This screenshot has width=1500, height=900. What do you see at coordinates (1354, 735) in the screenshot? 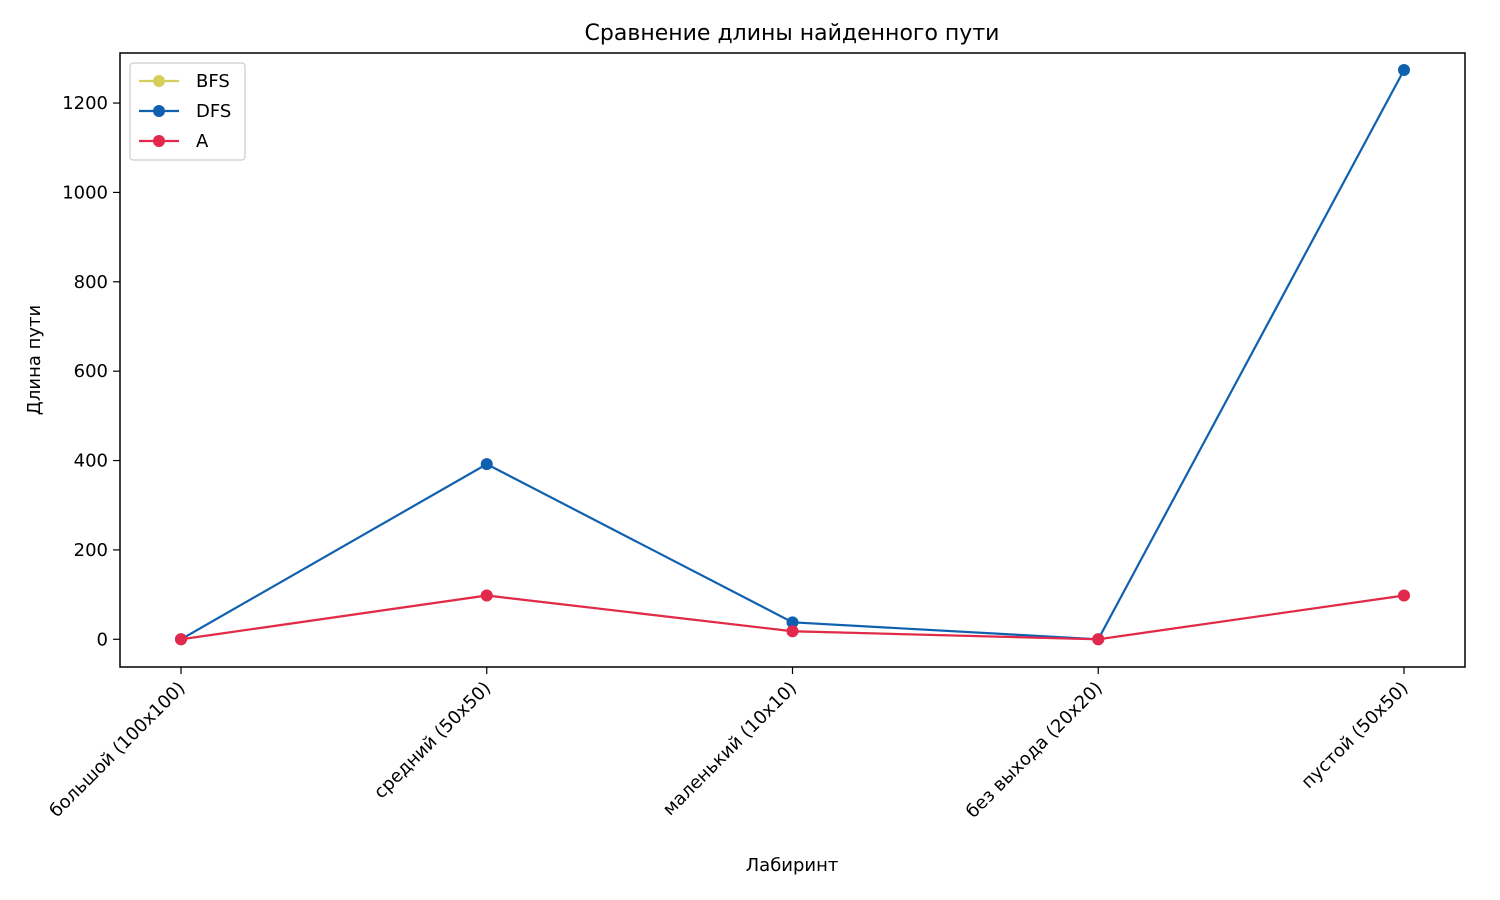
I see `x-tick-label: пустой (50x50)` at bounding box center [1354, 735].